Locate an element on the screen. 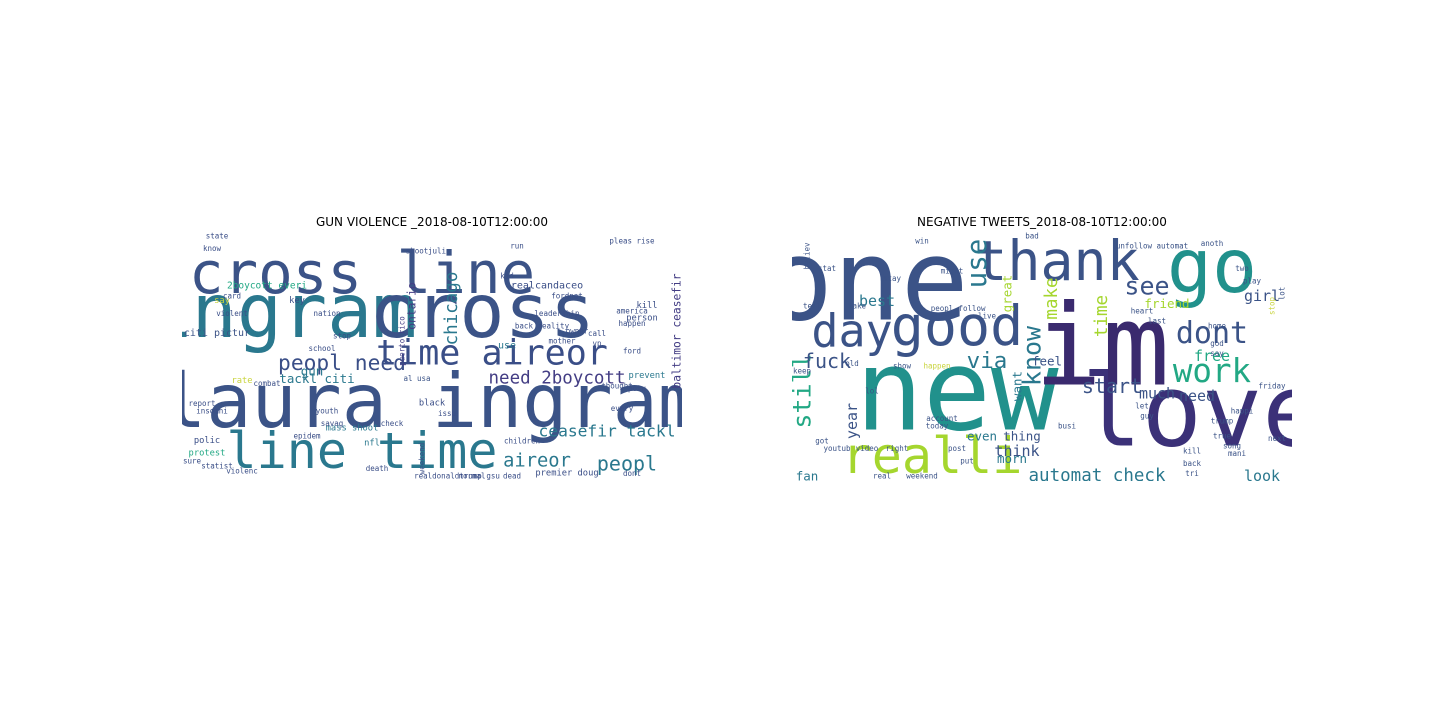  cloud-word: good is located at coordinates (957, 326).